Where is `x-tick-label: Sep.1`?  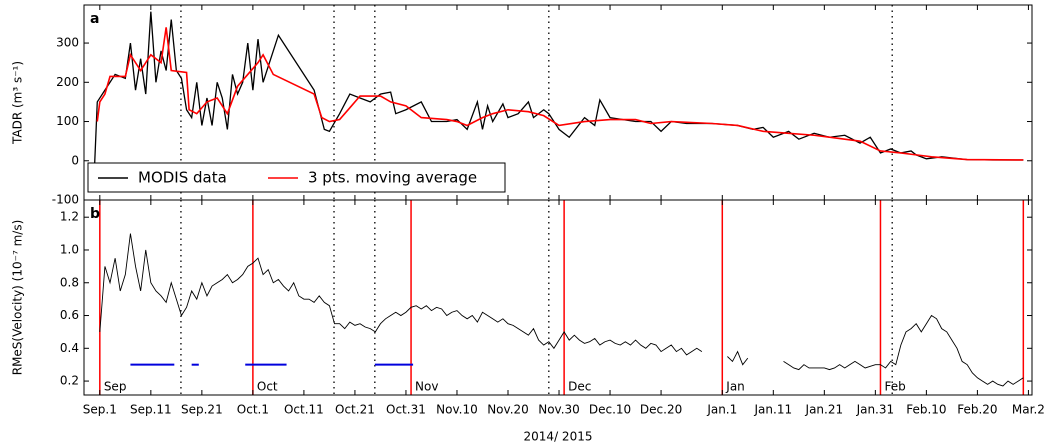 x-tick-label: Sep.1 is located at coordinates (100, 410).